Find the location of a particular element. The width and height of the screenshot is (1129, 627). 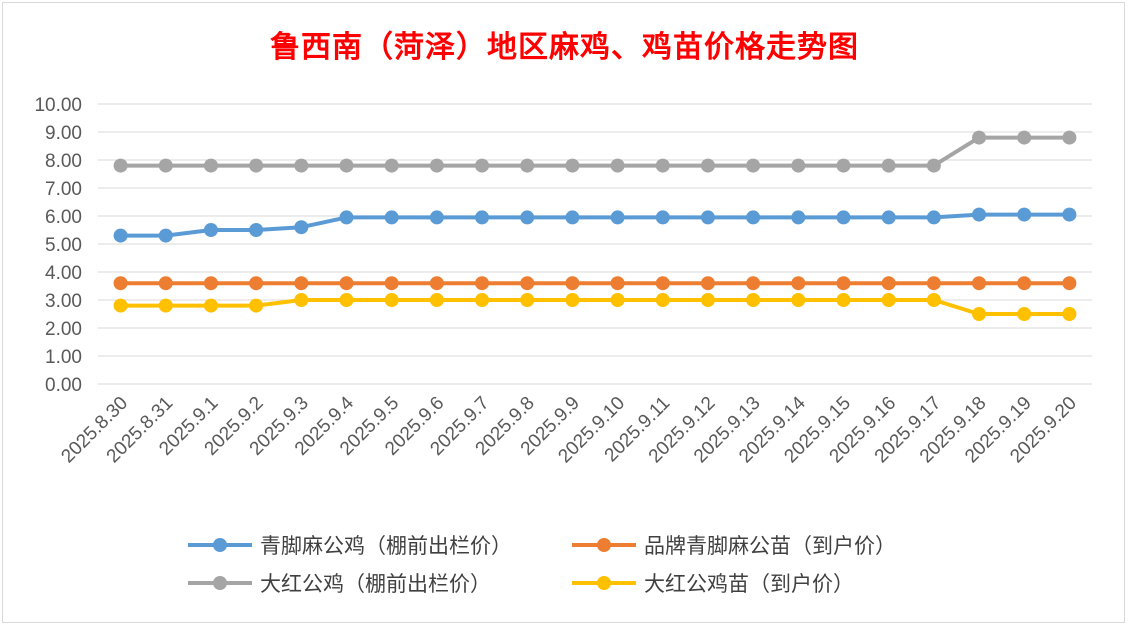

legend-label: 大红公鸡（棚前出栏价） is located at coordinates (375, 584).